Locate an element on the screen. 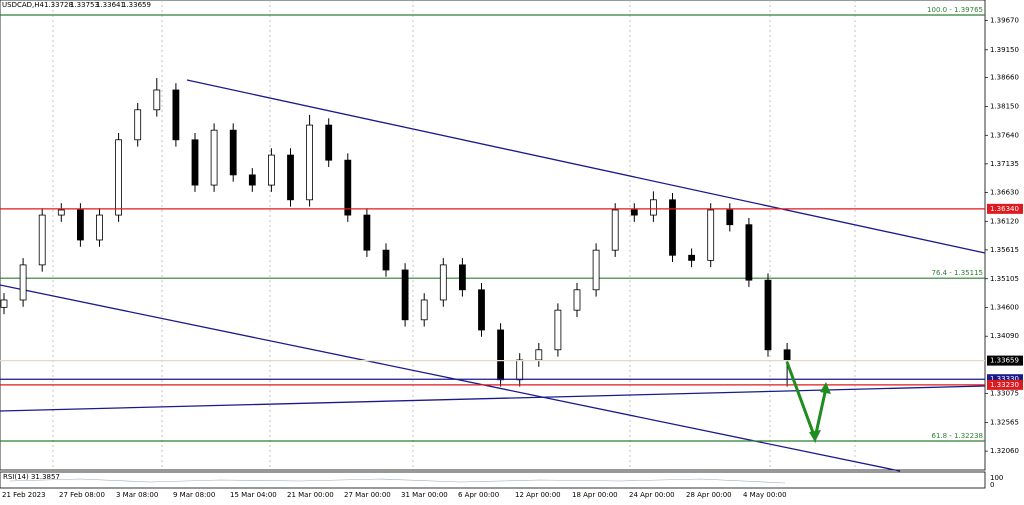 The height and width of the screenshot is (505, 1024). price-box-label: 1.36340 is located at coordinates (1004, 209).